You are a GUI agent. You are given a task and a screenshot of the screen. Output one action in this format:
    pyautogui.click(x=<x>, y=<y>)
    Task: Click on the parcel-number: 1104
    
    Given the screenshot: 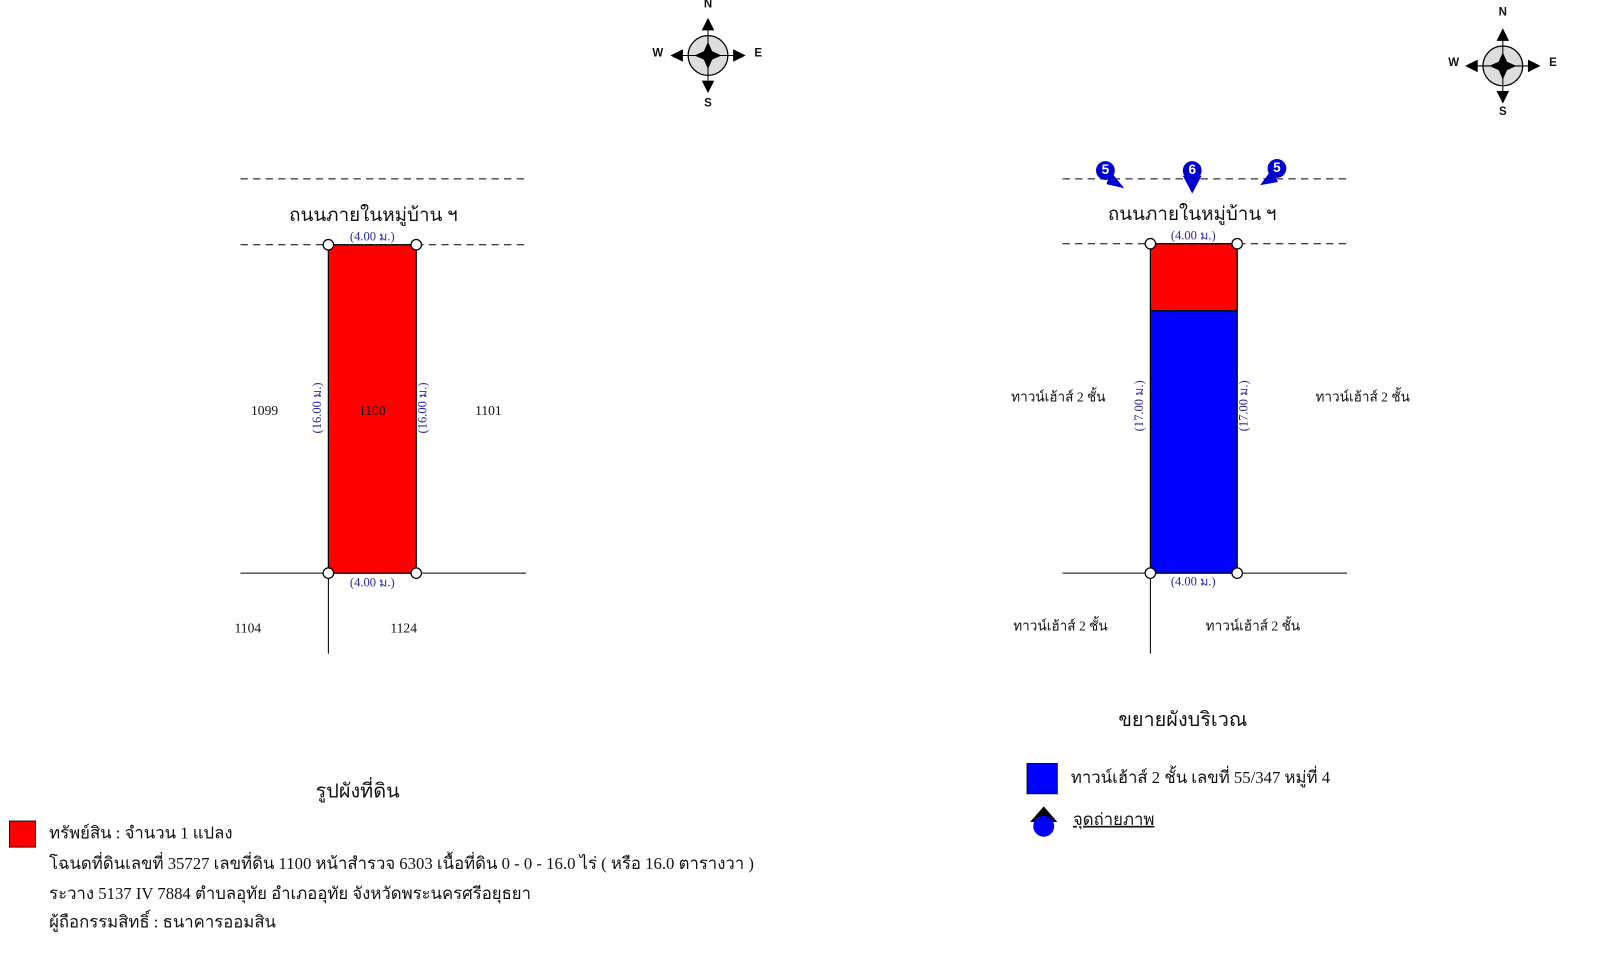 What is the action you would take?
    pyautogui.click(x=248, y=628)
    